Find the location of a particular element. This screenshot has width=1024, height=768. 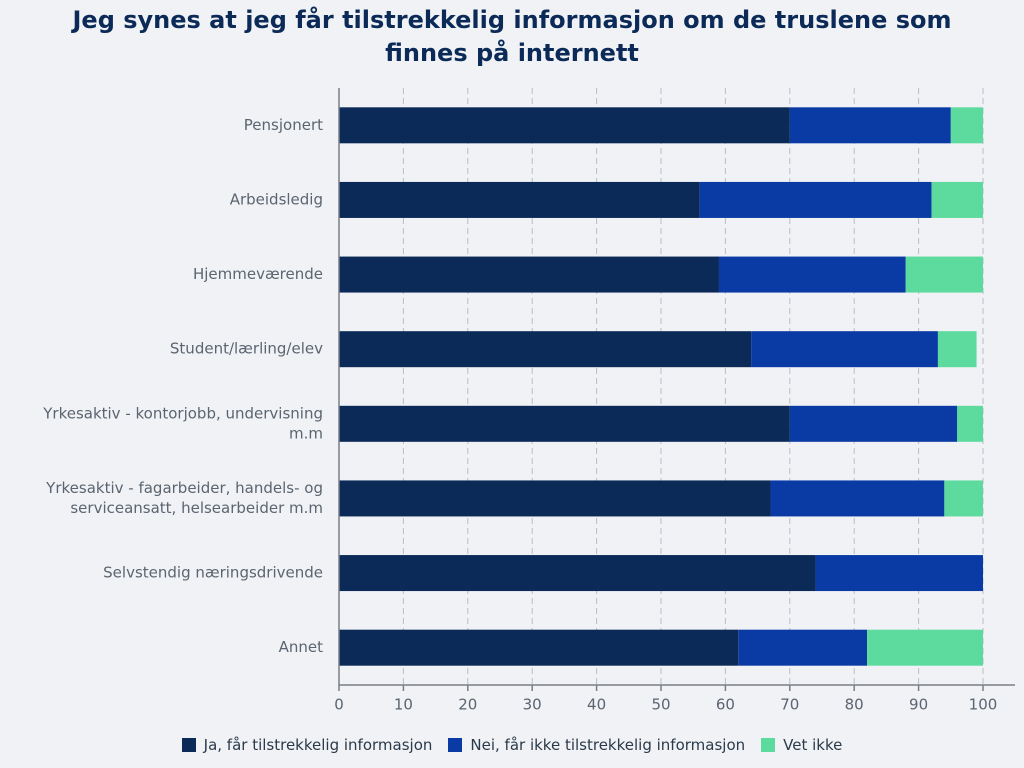

category-label: Yrkesaktiv - kontorjobb, undervisning is located at coordinates (182, 413).